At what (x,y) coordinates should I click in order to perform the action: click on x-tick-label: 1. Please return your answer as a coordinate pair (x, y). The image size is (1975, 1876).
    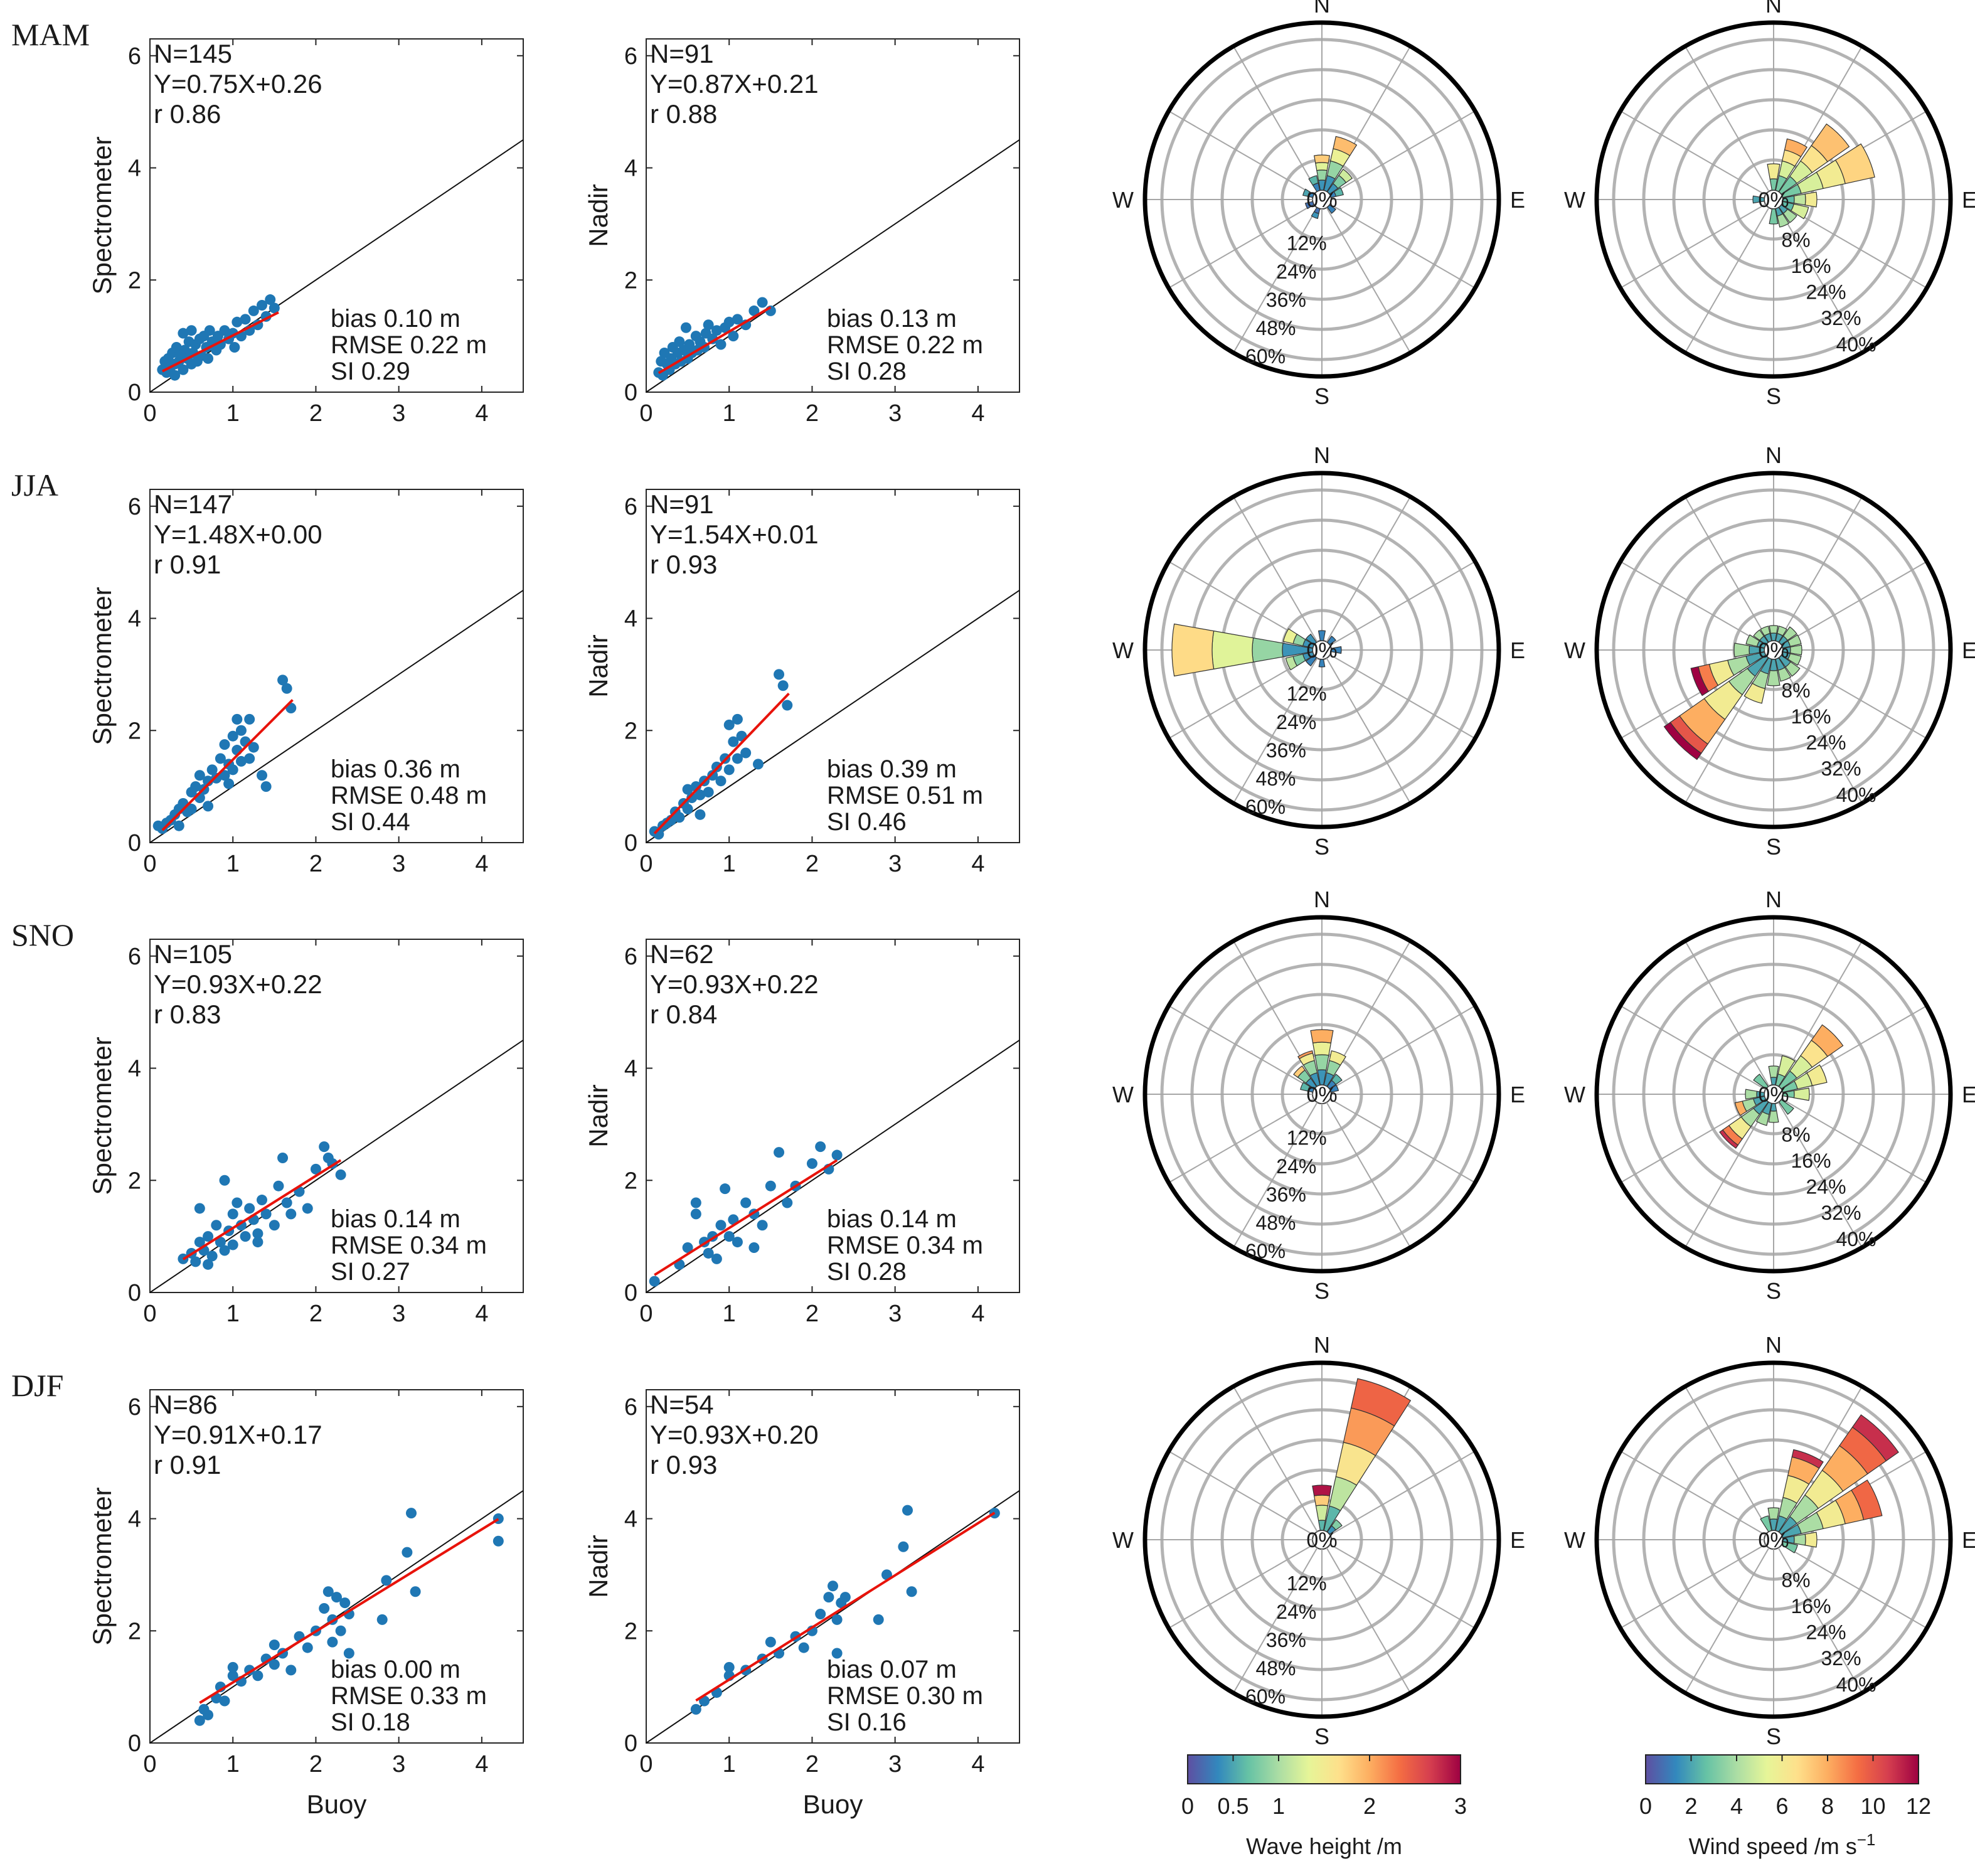
    Looking at the image, I should click on (233, 413).